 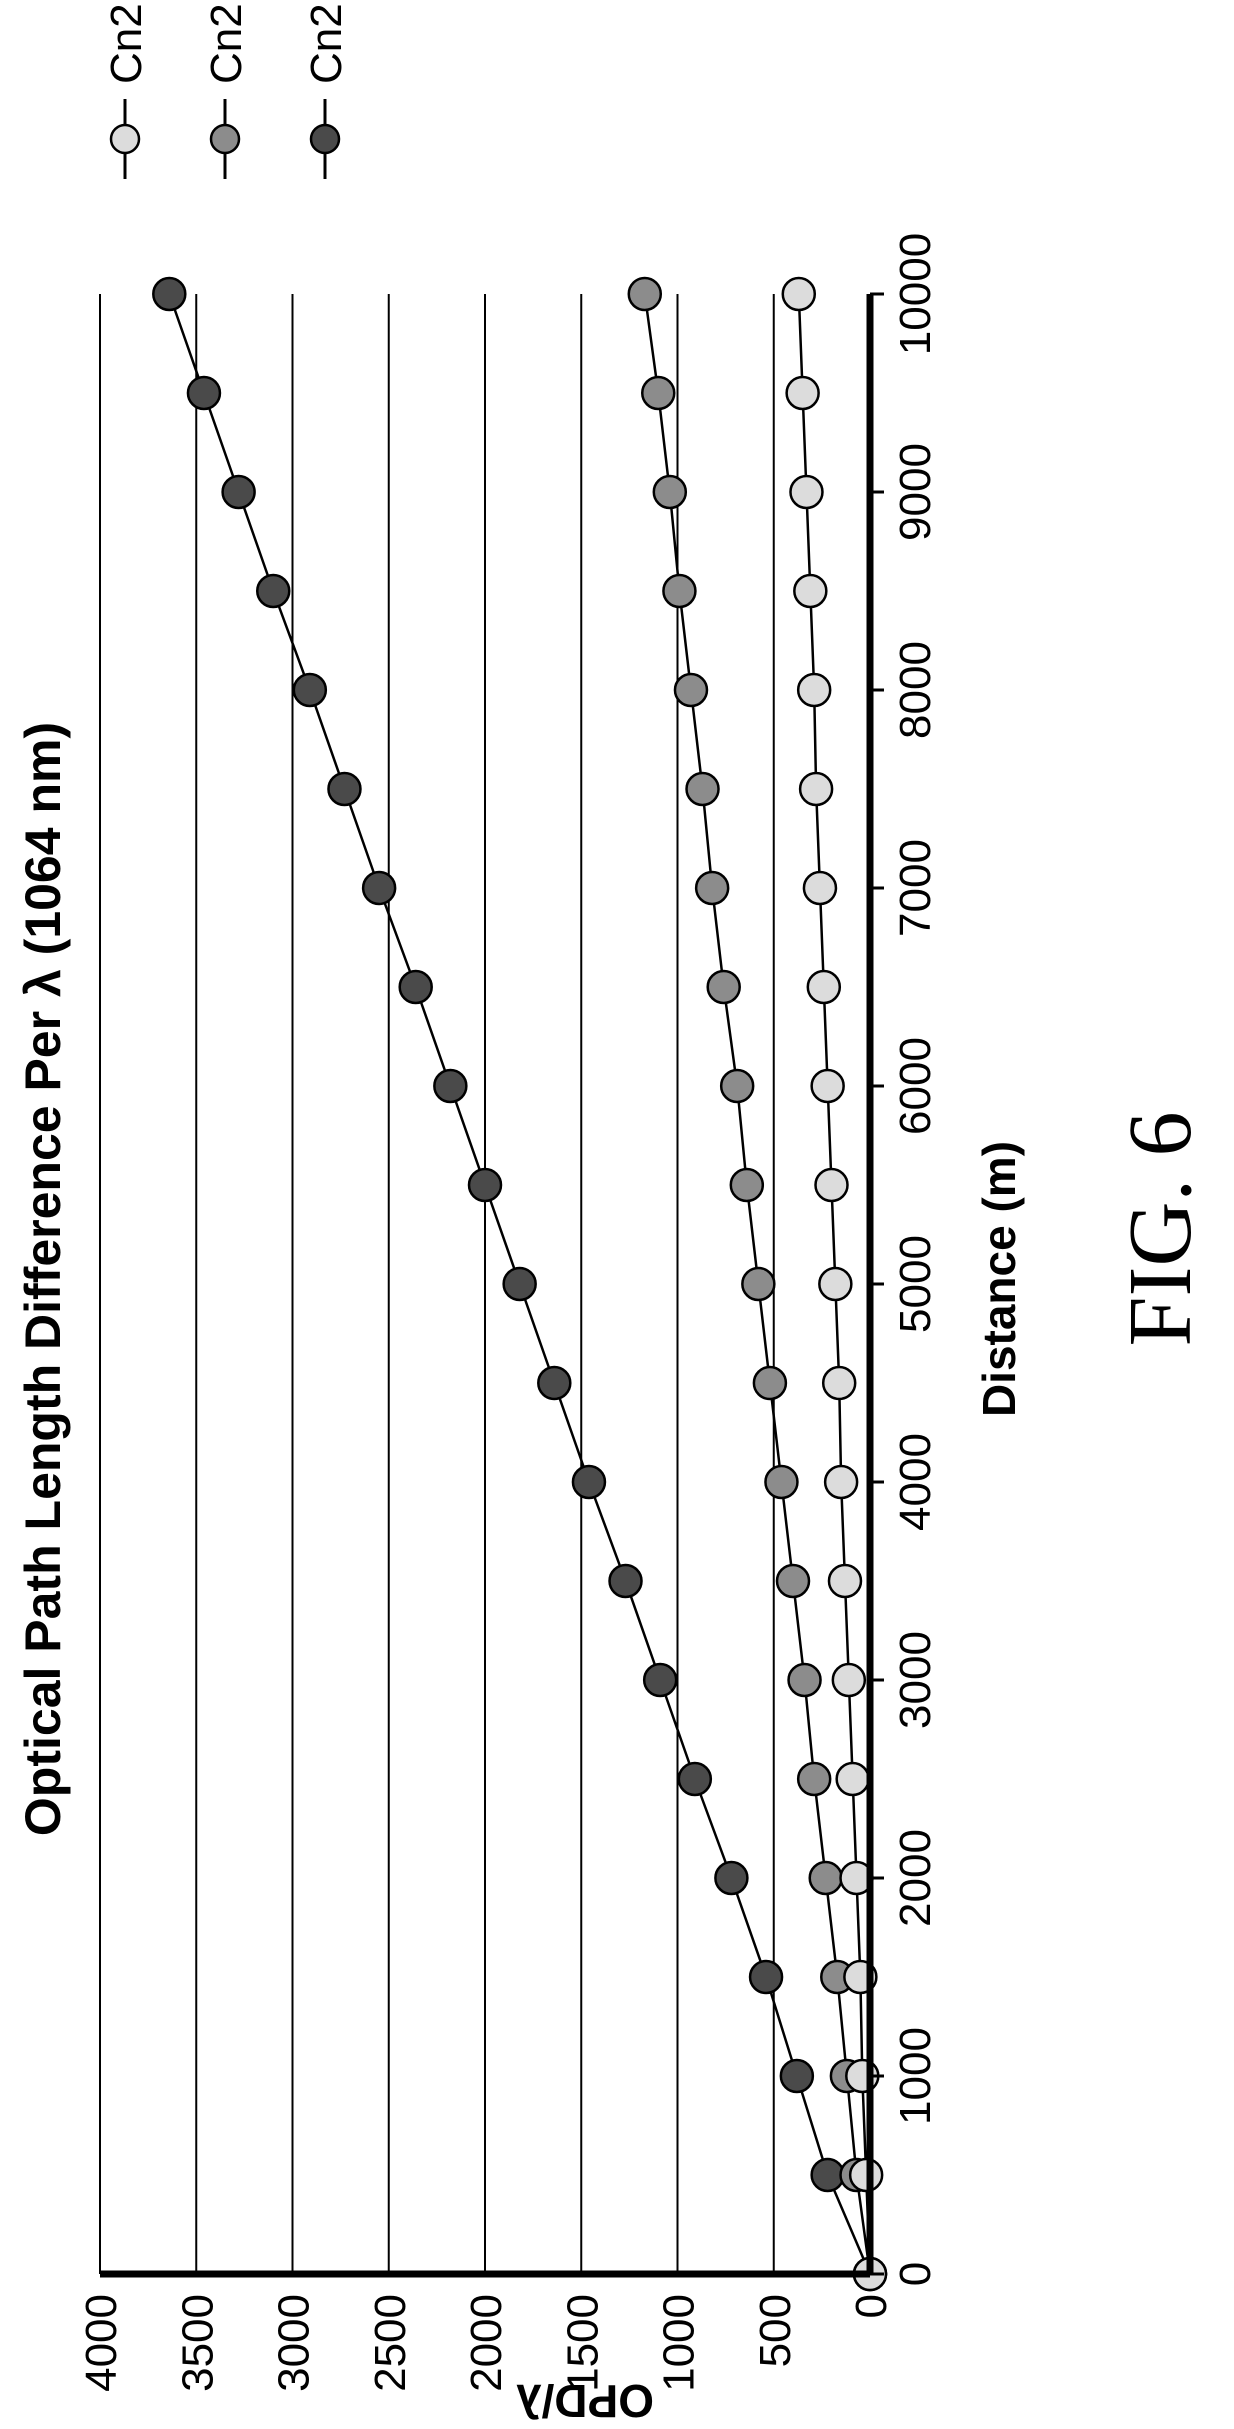 What do you see at coordinates (871, 2306) in the screenshot?
I see `y-tick-label: 0` at bounding box center [871, 2306].